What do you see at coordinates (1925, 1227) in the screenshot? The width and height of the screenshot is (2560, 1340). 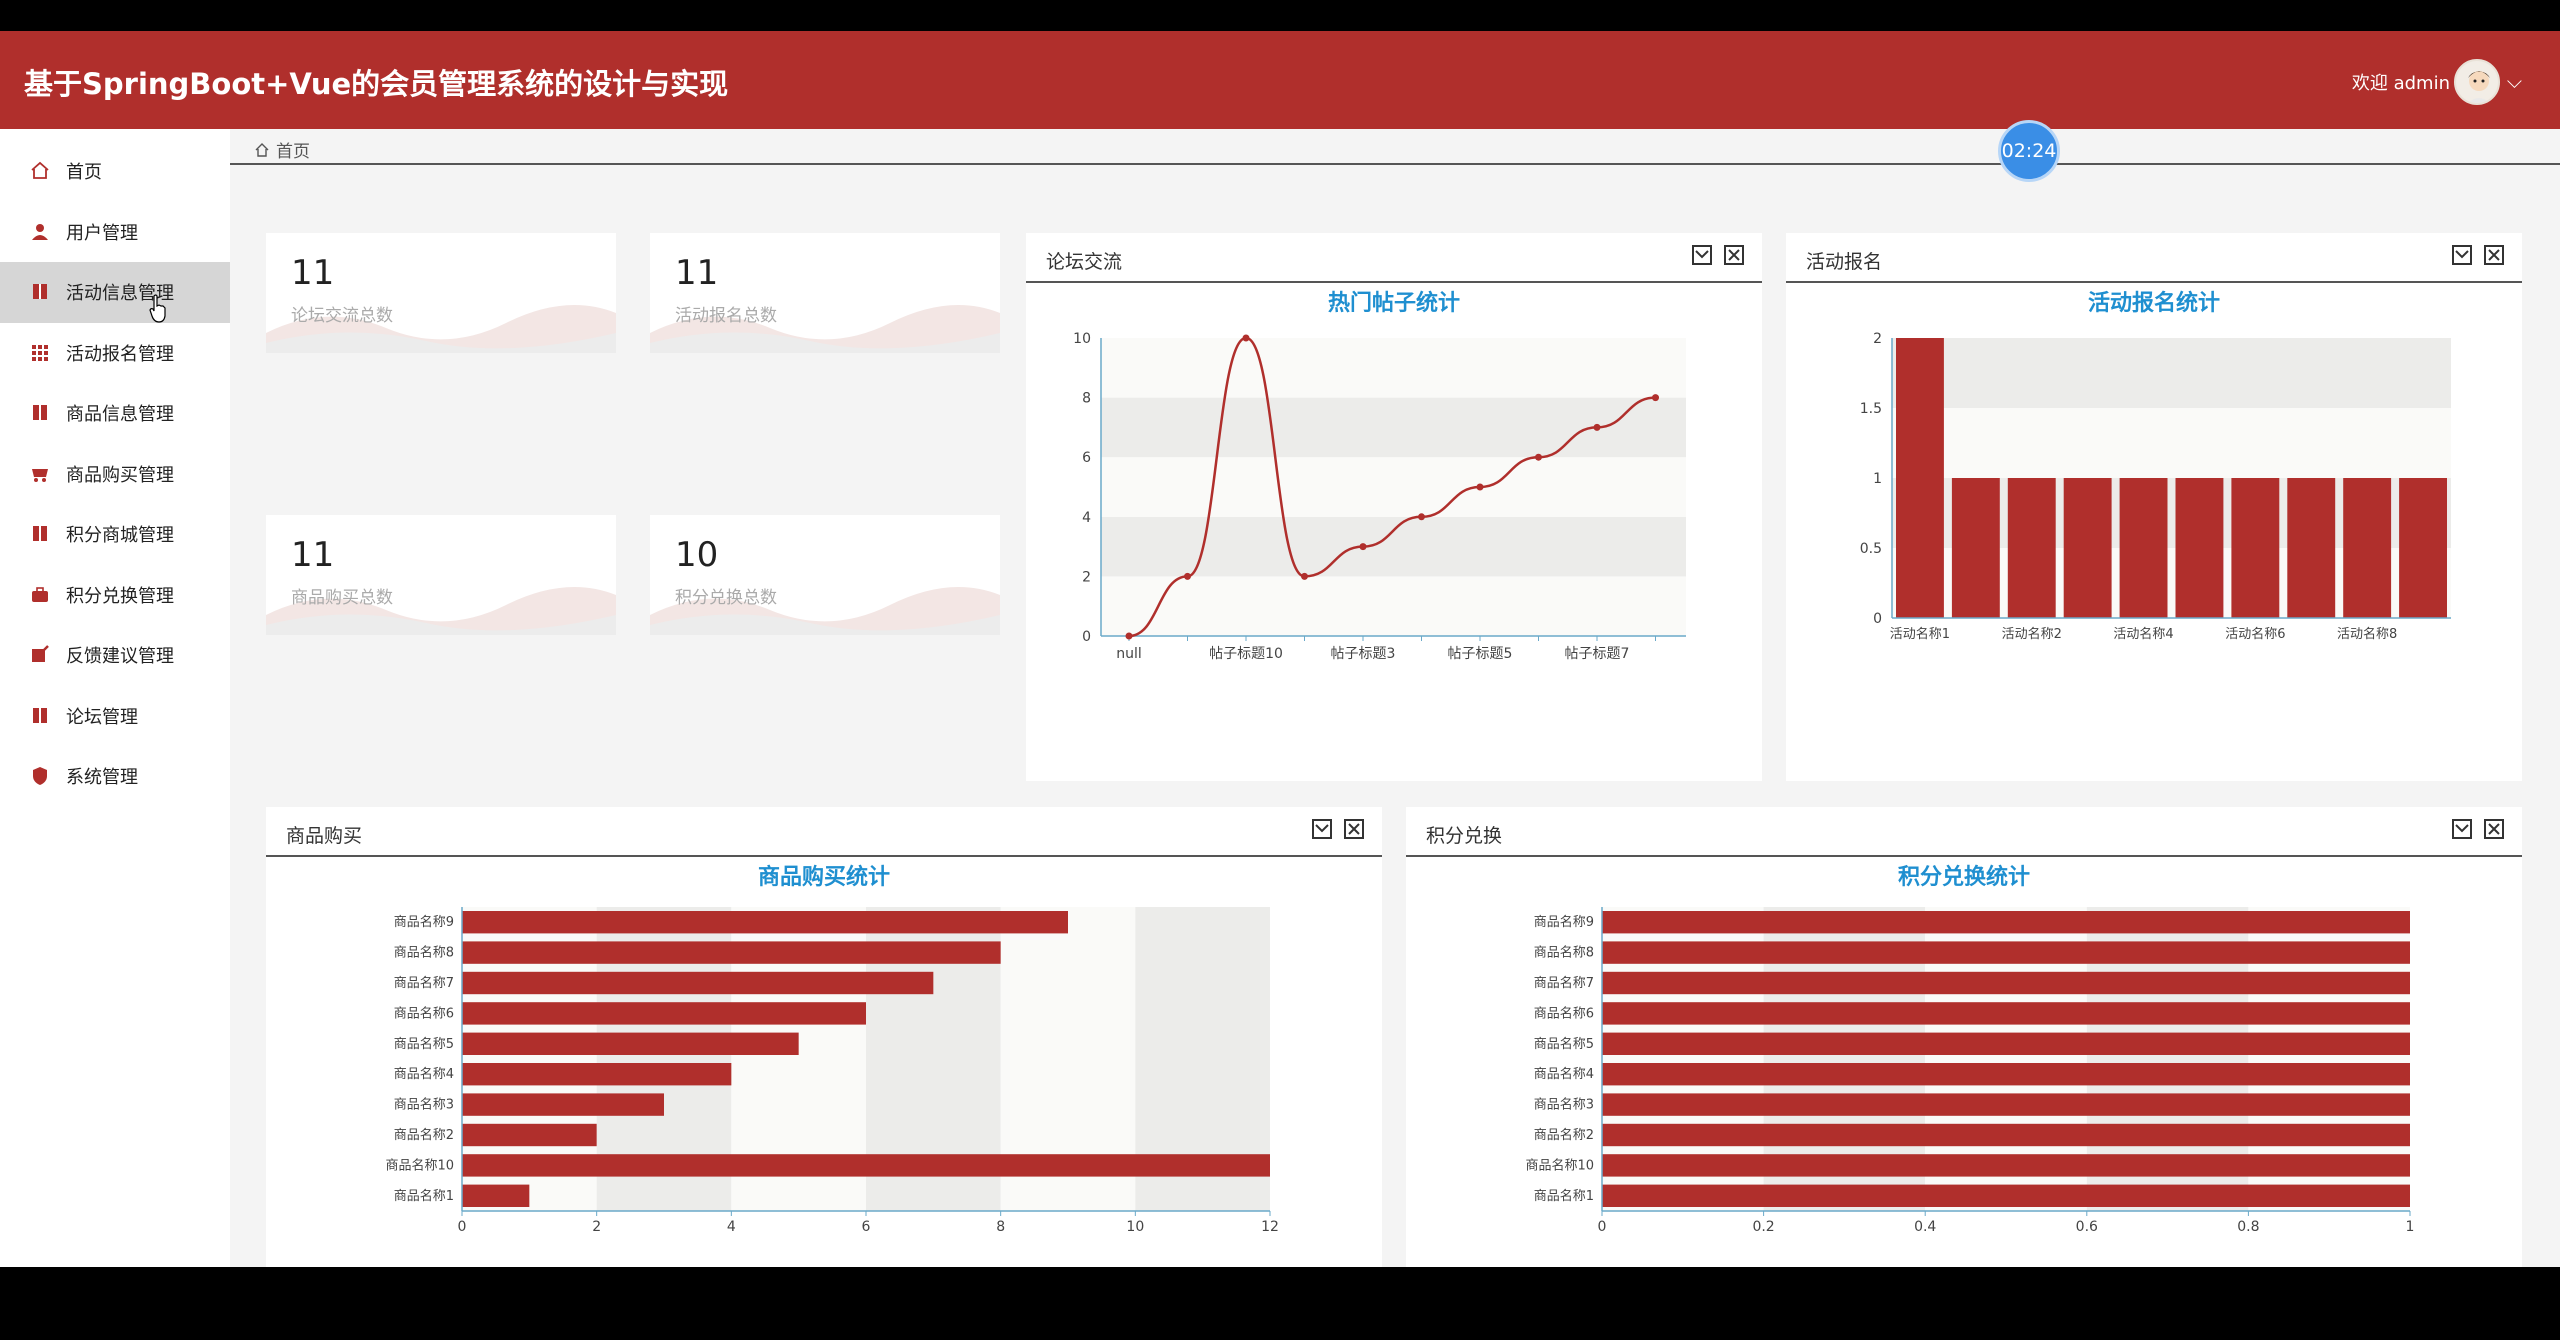 I see `x-tick-label: 0.4` at bounding box center [1925, 1227].